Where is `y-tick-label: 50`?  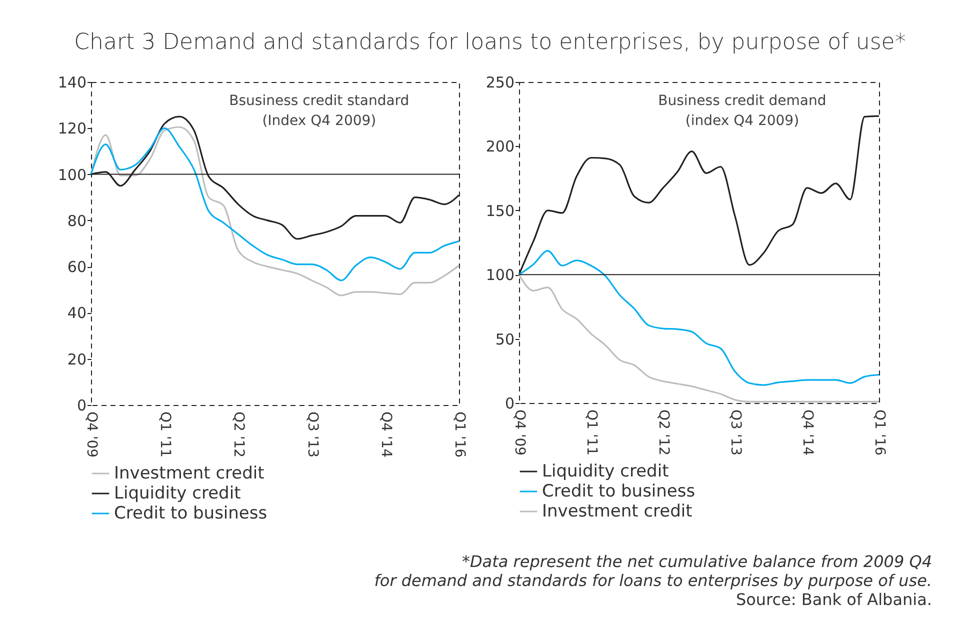
y-tick-label: 50 is located at coordinates (504, 339).